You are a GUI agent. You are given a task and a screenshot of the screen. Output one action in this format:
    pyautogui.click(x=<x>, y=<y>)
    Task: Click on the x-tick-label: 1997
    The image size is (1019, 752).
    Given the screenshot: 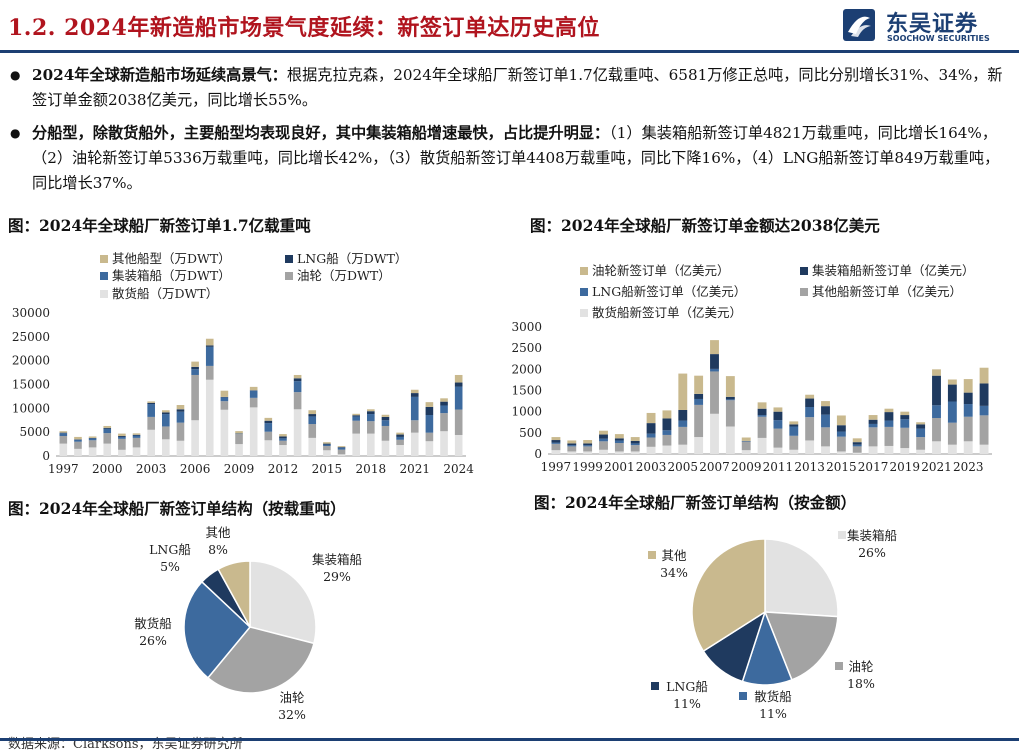 What is the action you would take?
    pyautogui.click(x=63, y=469)
    